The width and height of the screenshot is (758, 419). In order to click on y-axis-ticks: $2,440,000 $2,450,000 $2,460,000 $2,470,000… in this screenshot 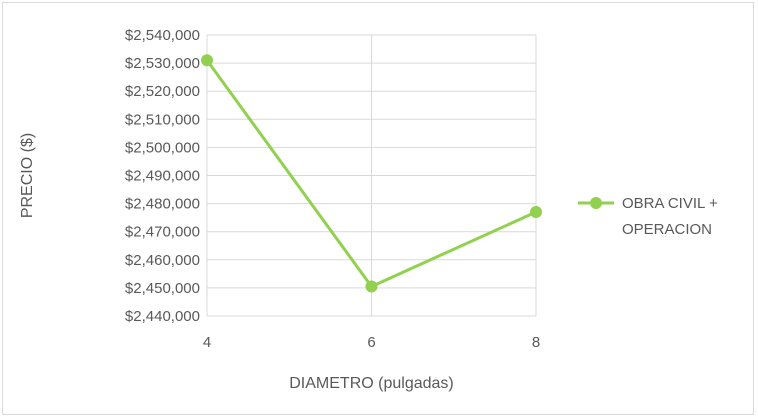, I will do `click(162, 176)`.